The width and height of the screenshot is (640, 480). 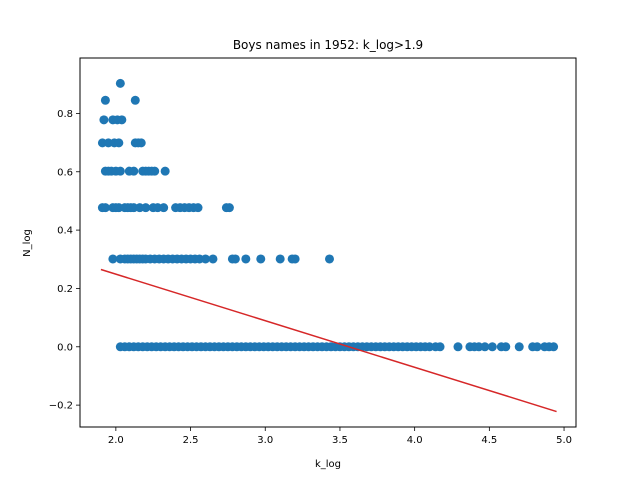 I want to click on x-axis-label: k_log, so click(x=328, y=464).